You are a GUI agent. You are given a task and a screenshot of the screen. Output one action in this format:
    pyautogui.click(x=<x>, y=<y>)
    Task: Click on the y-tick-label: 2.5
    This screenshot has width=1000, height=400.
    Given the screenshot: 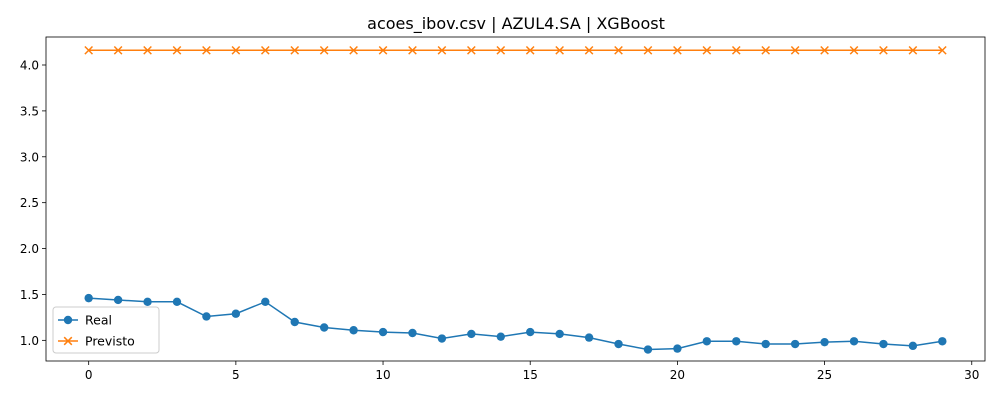 What is the action you would take?
    pyautogui.click(x=29, y=203)
    